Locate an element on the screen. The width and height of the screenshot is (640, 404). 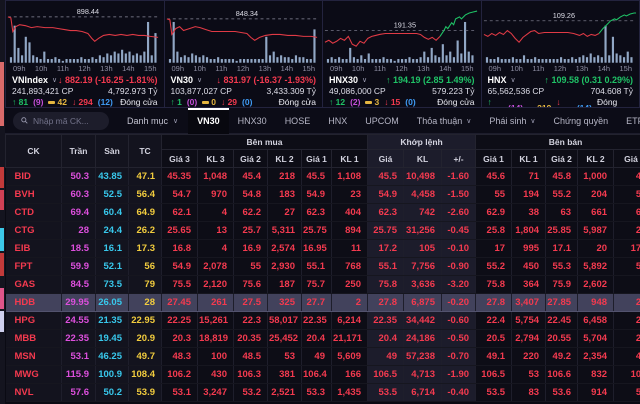
index-name: VN30 ∨ is located at coordinates (187, 80).